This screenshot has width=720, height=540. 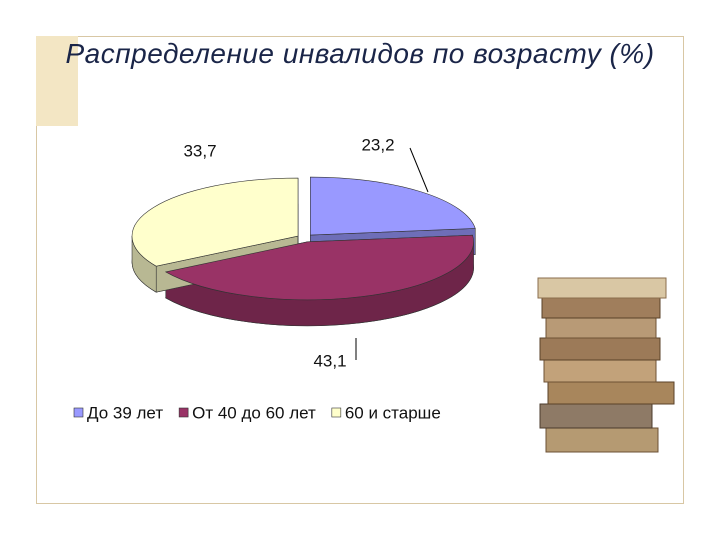 What do you see at coordinates (360, 53) in the screenshot?
I see `chart-title: Распределение инвалидов по возрасту (%)` at bounding box center [360, 53].